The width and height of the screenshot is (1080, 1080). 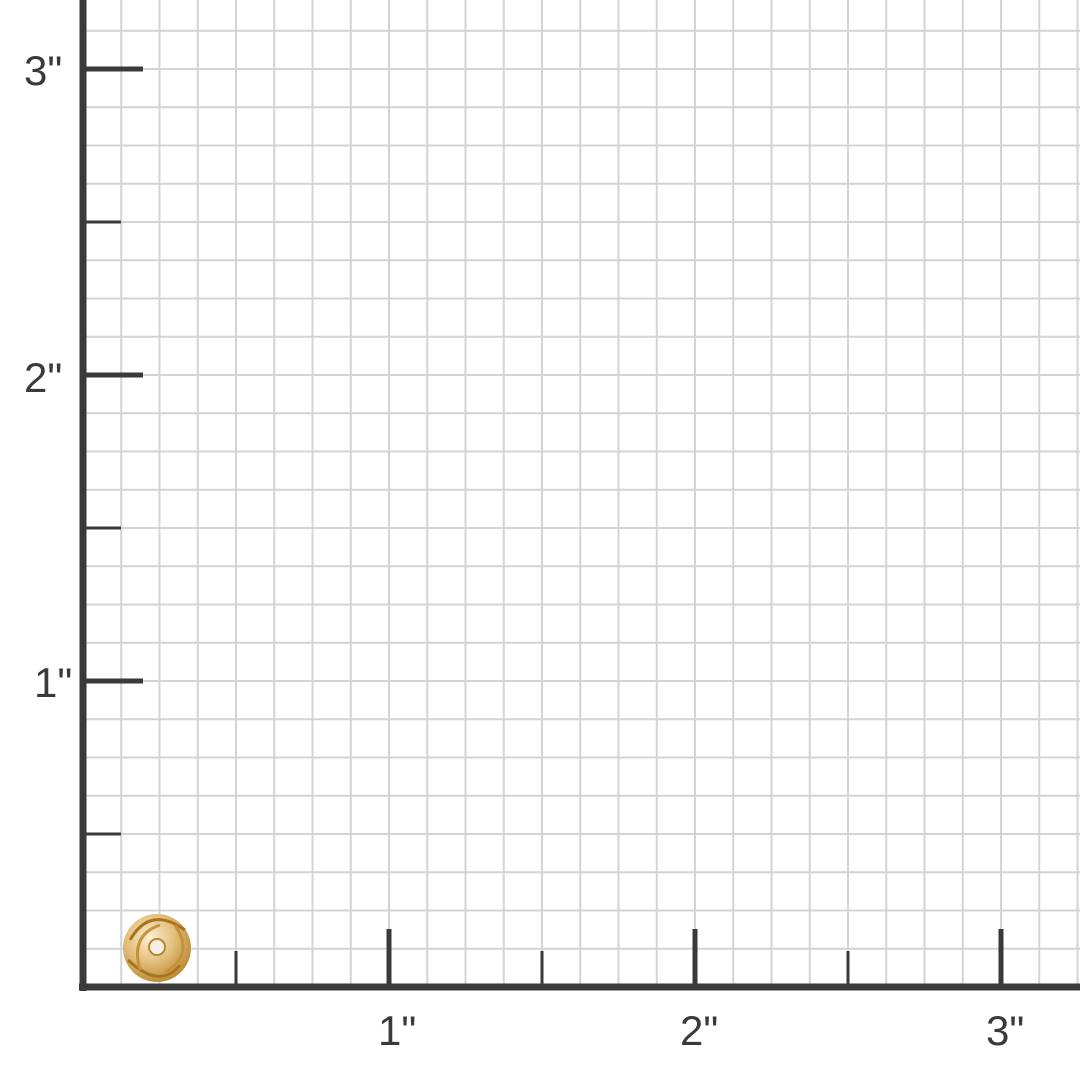 What do you see at coordinates (43, 377) in the screenshot?
I see `y-label-2: 2"` at bounding box center [43, 377].